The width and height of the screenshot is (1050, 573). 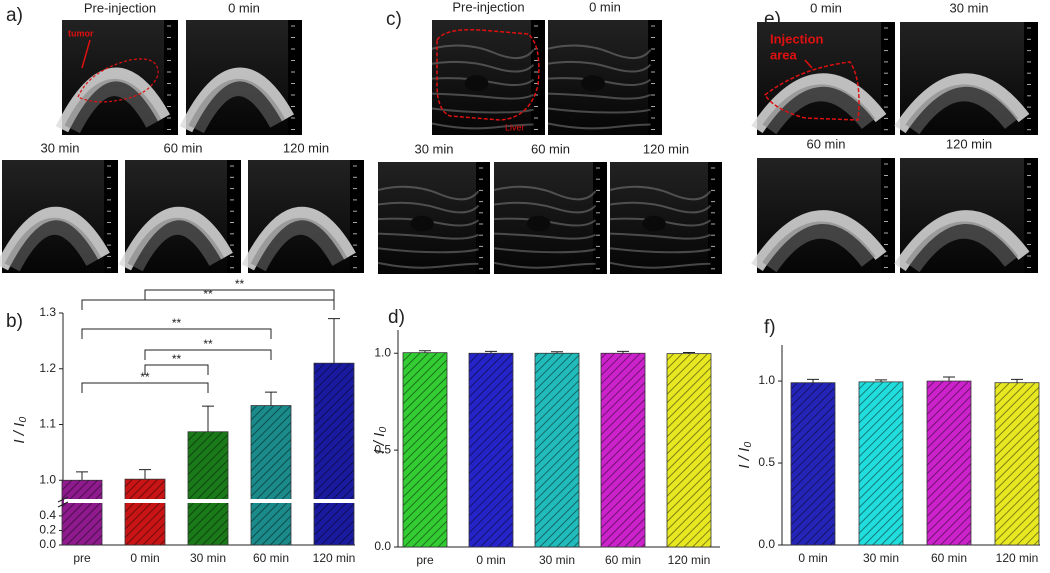 I want to click on injection-outline, so click(x=811, y=91).